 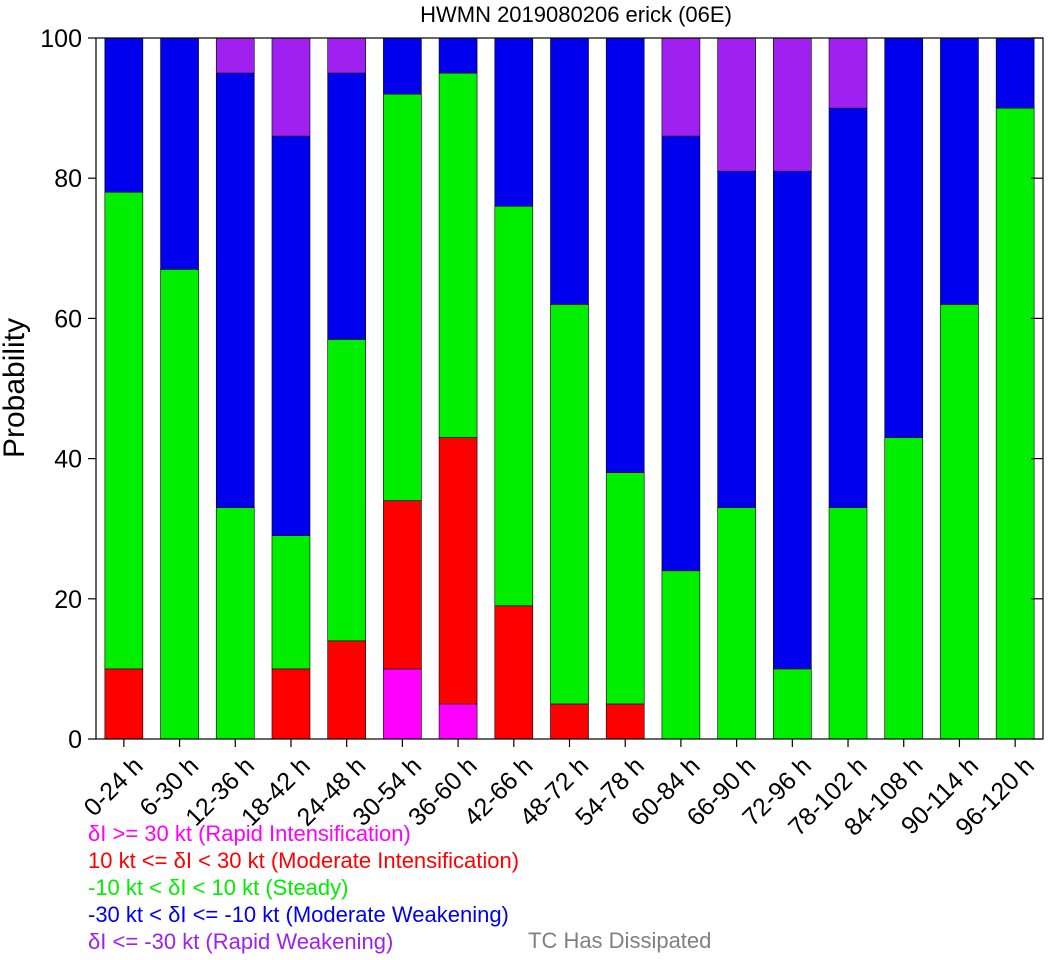 What do you see at coordinates (569, 504) in the screenshot?
I see `bar-segment-48-72-h-s2` at bounding box center [569, 504].